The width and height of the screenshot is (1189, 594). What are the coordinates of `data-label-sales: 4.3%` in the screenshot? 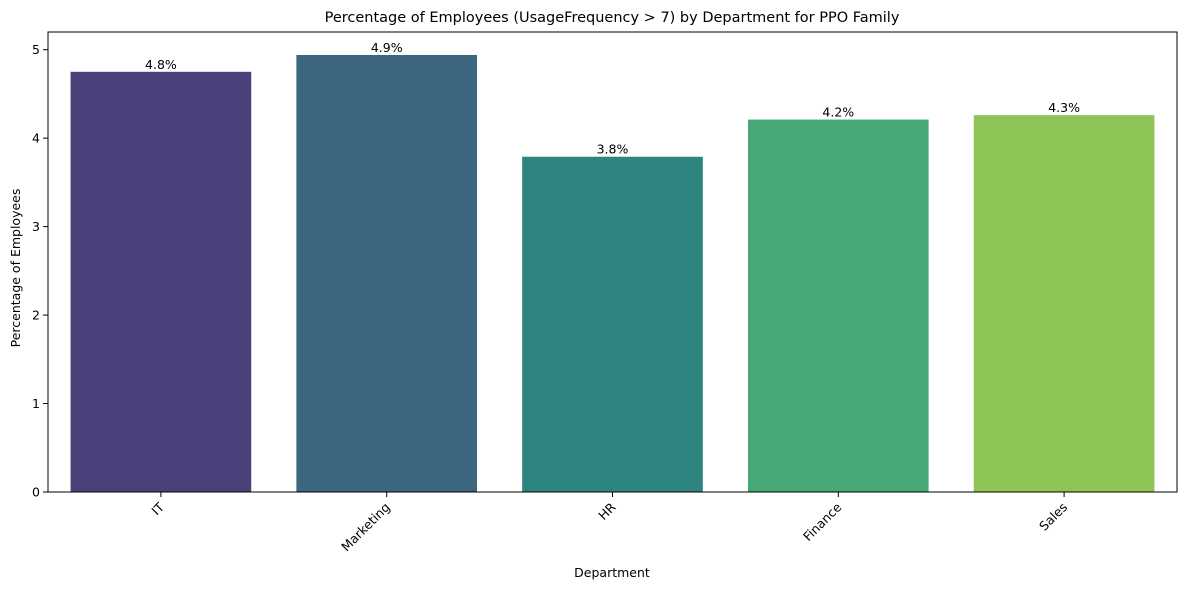 It's located at (1064, 107).